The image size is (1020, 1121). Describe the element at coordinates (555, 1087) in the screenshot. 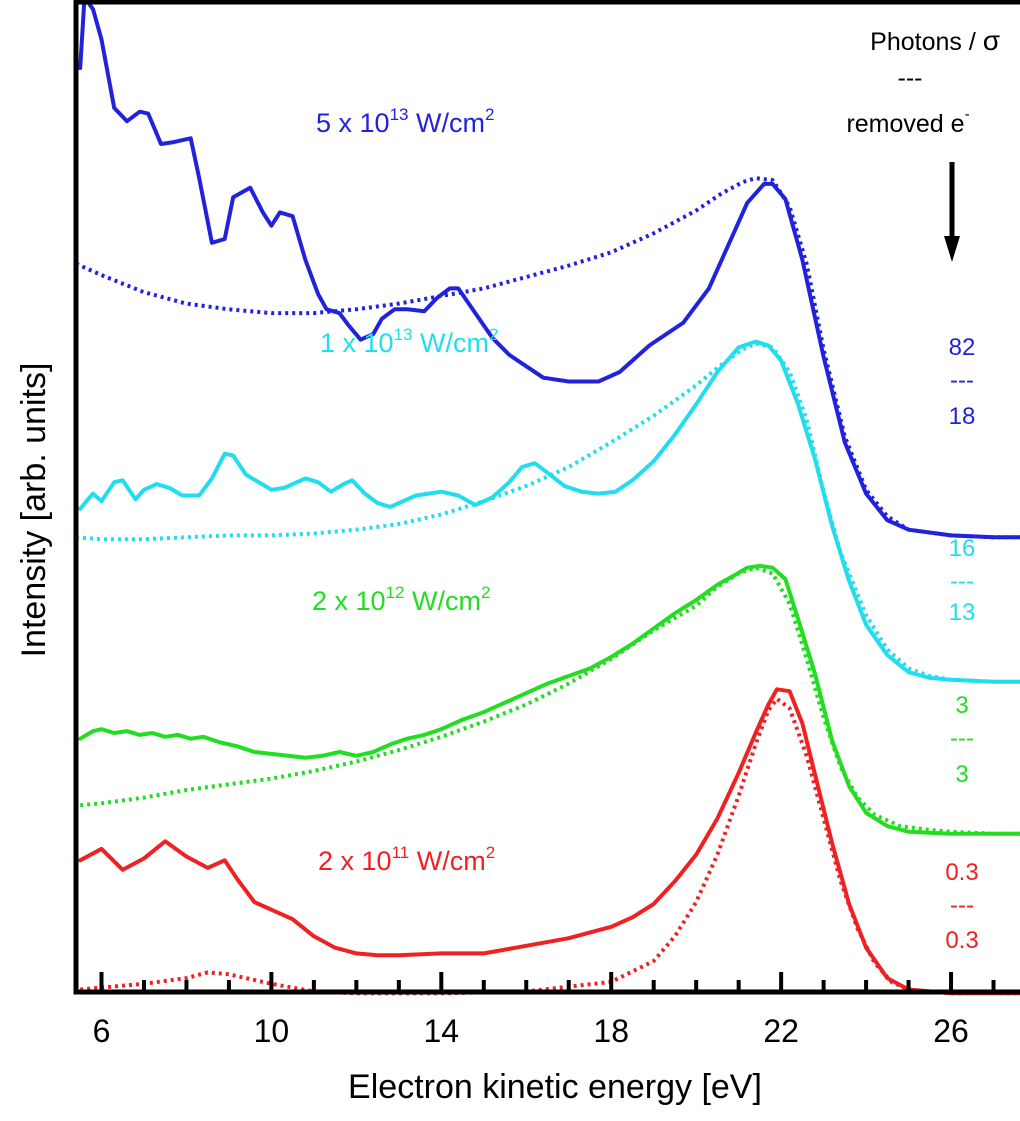

I see `x-axis-title: Electron kinetic energy [eV]` at that location.